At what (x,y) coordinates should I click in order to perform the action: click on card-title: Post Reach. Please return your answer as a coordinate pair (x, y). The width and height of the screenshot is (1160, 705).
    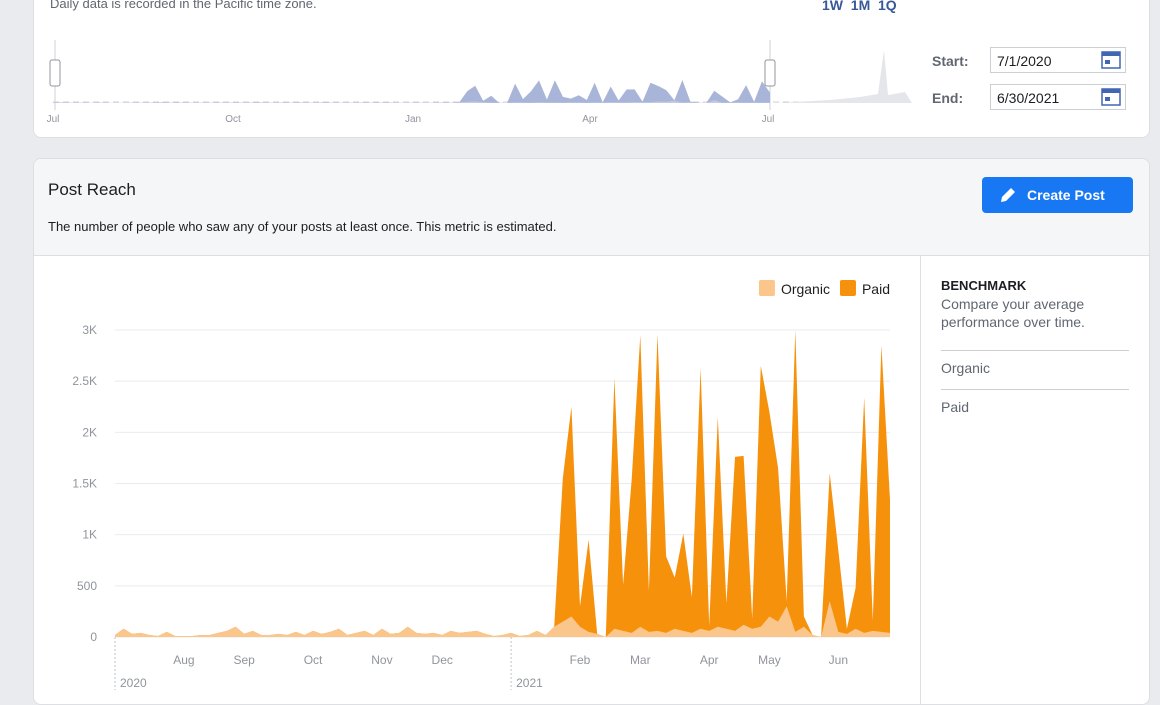
    Looking at the image, I should click on (92, 189).